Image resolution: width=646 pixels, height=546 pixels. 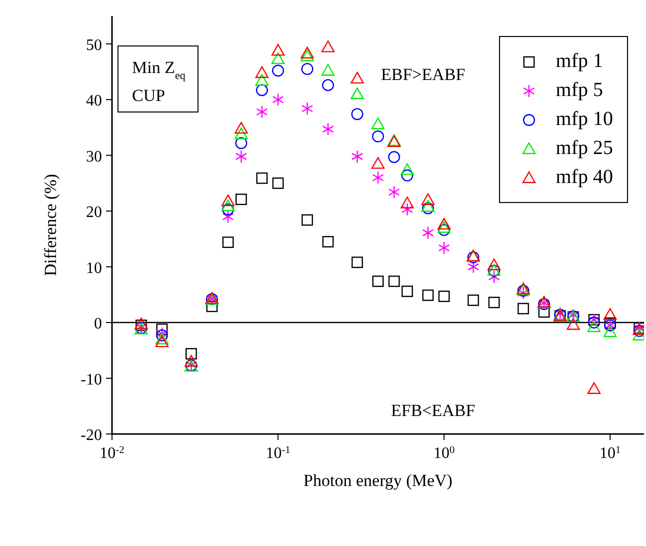 What do you see at coordinates (444, 453) in the screenshot?
I see `x-tick-label: 10$^{0}$` at bounding box center [444, 453].